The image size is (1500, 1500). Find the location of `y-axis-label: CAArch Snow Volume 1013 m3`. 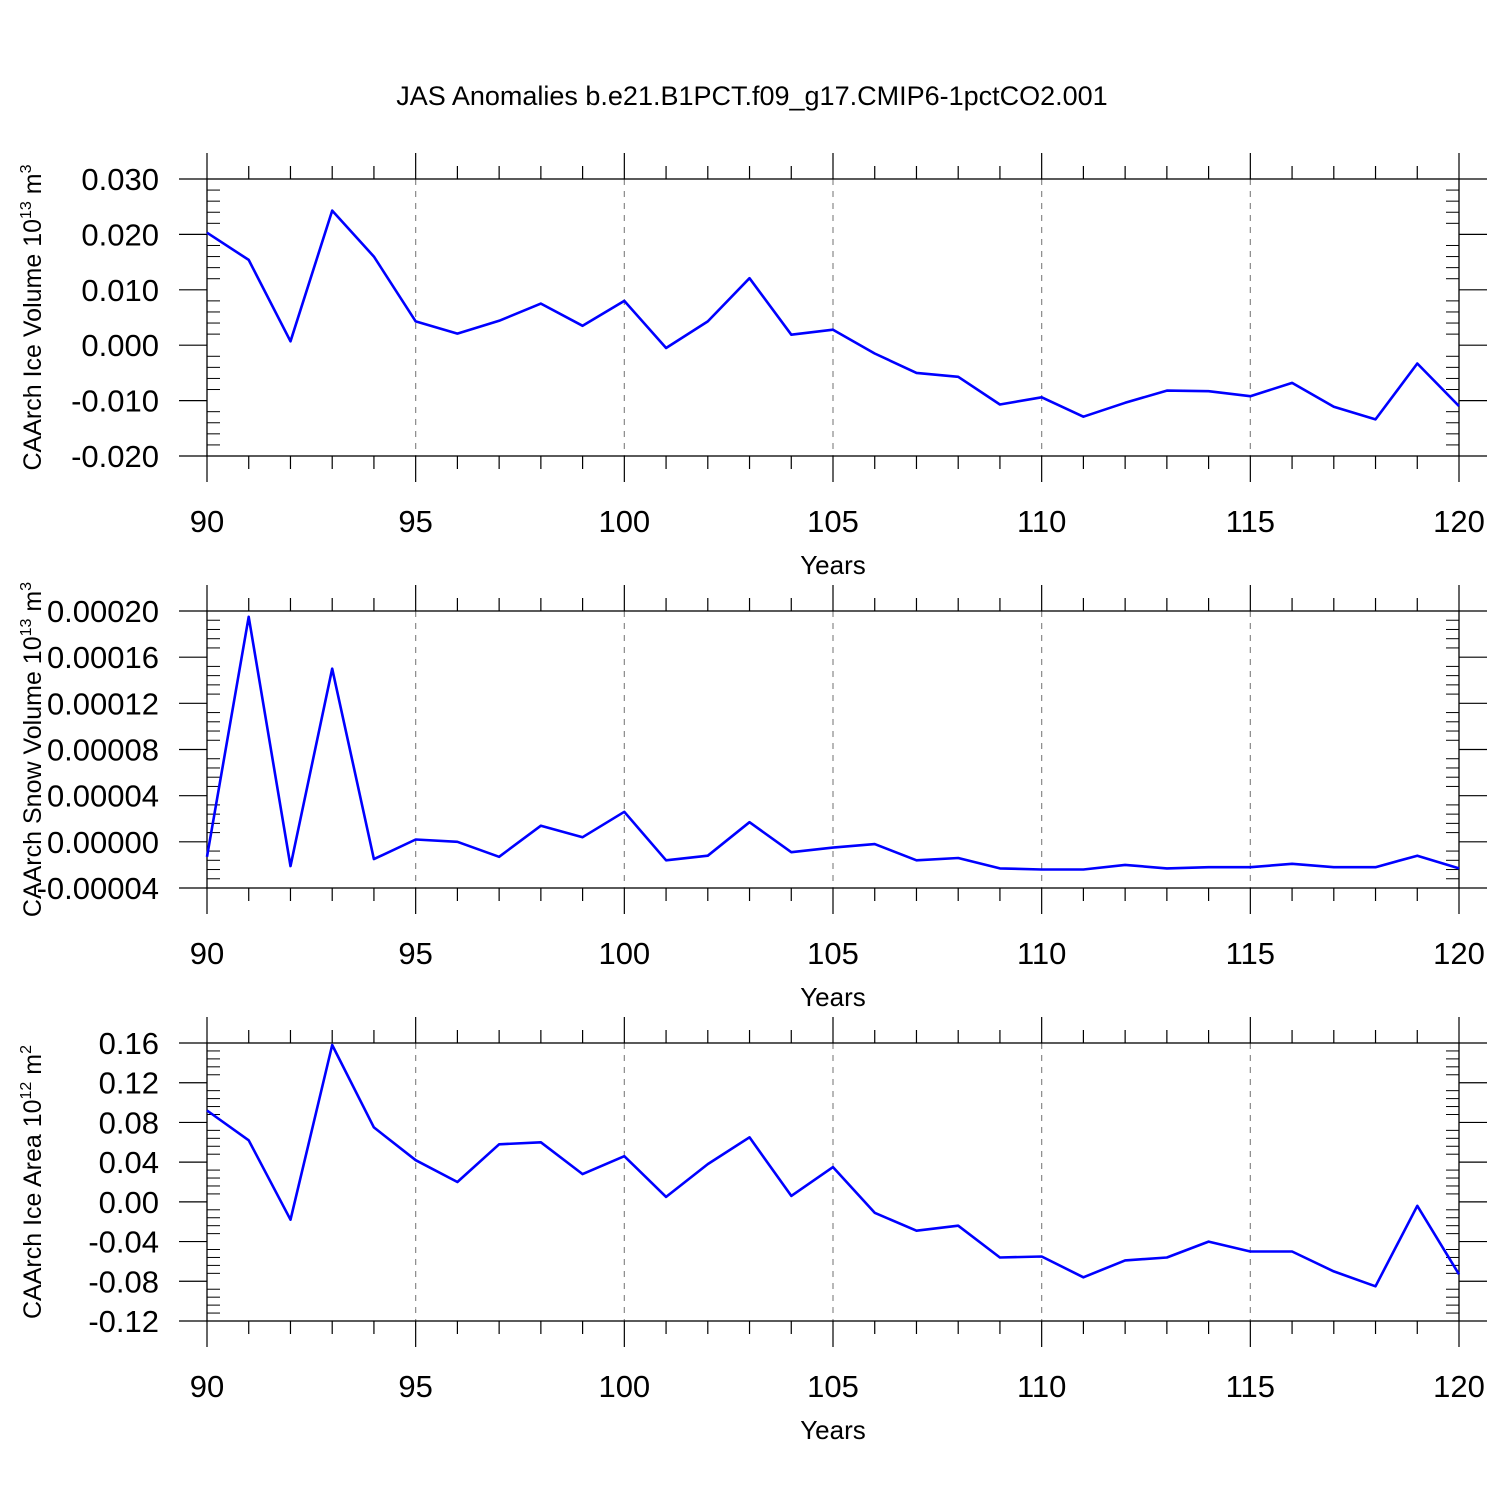

y-axis-label: CAArch Snow Volume 1013 m3 is located at coordinates (32, 749).